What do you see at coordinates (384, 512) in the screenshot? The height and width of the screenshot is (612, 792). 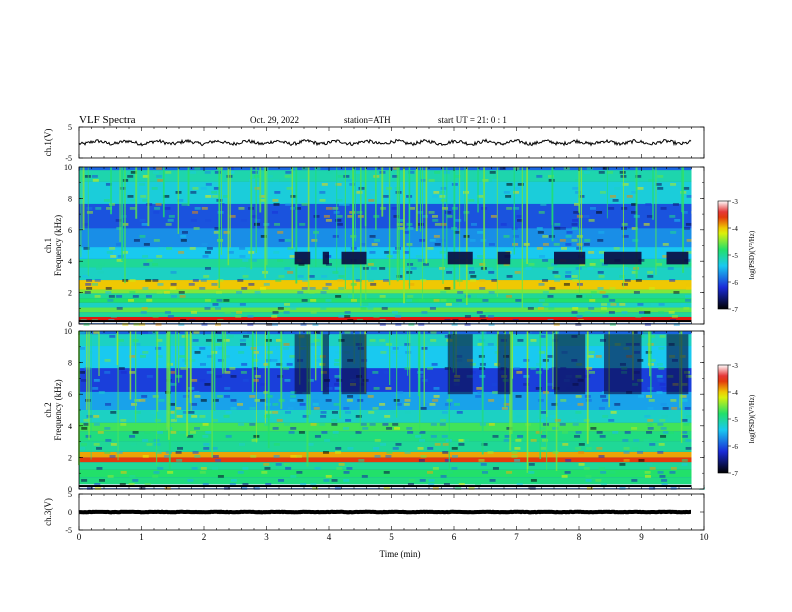 I see `ch3-waveform-panel-waveform` at bounding box center [384, 512].